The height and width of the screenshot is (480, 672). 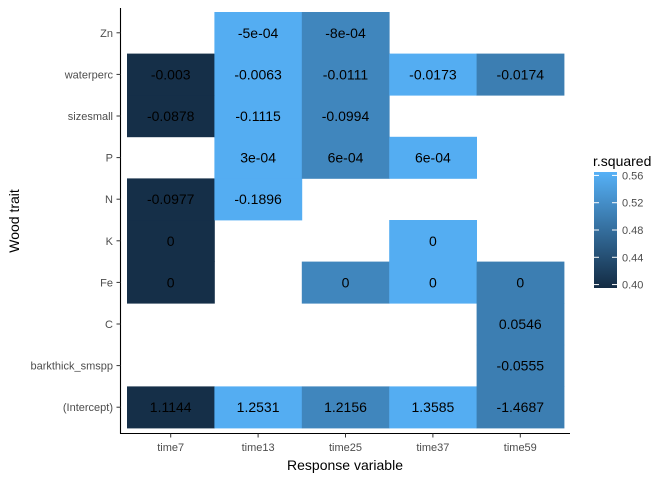 I want to click on heatmap-cell-time25-waterperc, so click(x=345, y=74).